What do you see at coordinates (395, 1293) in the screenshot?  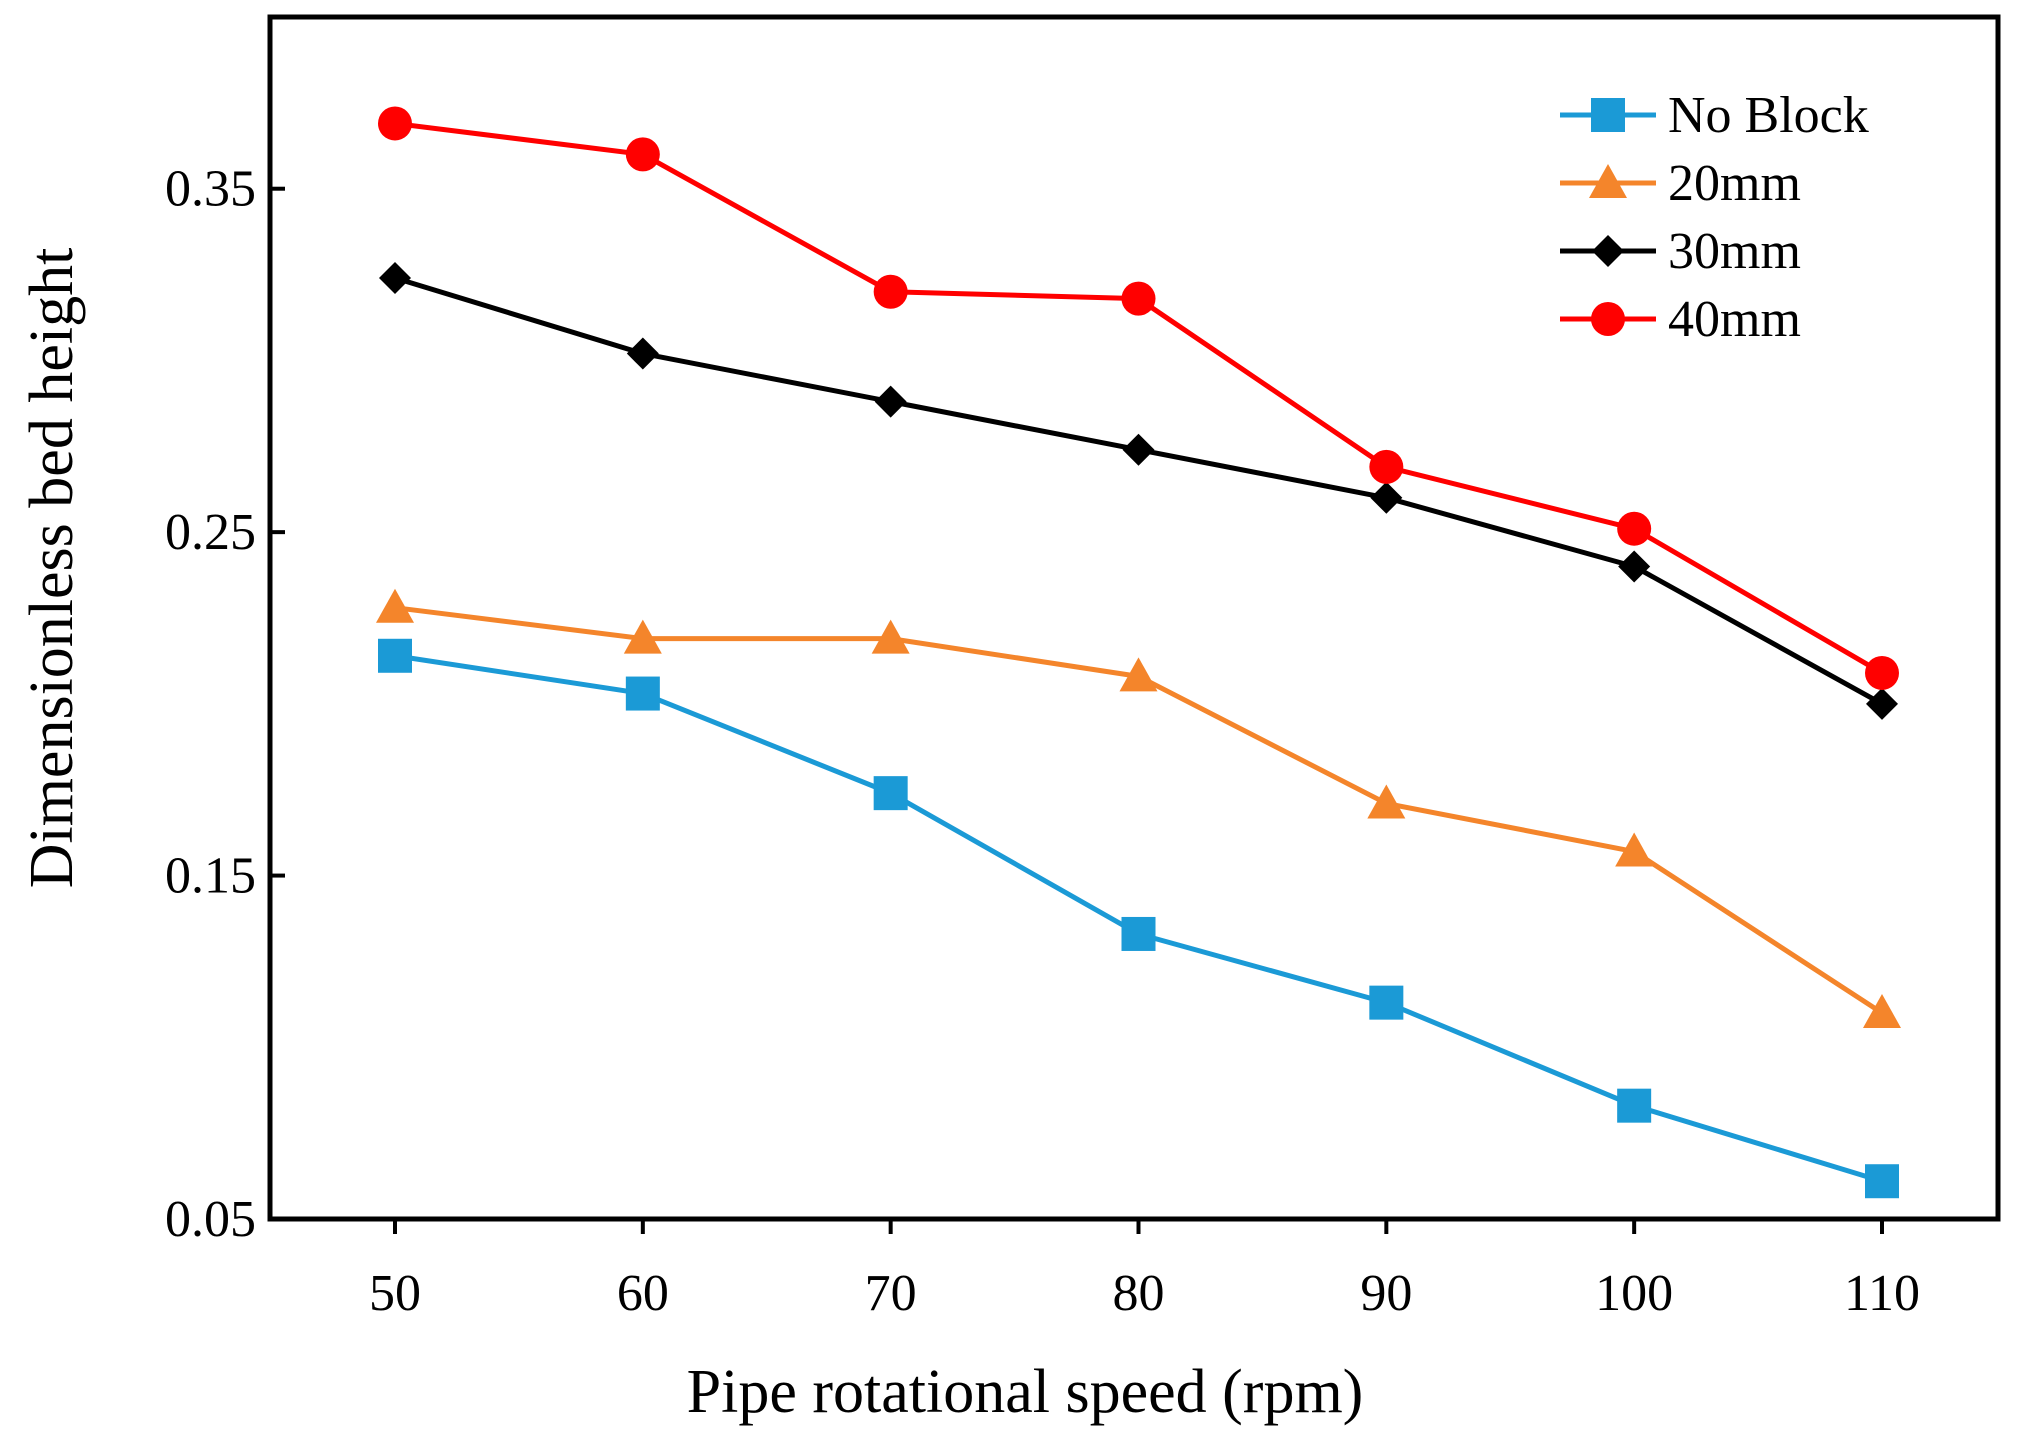 I see `x-tick-label: 50` at bounding box center [395, 1293].